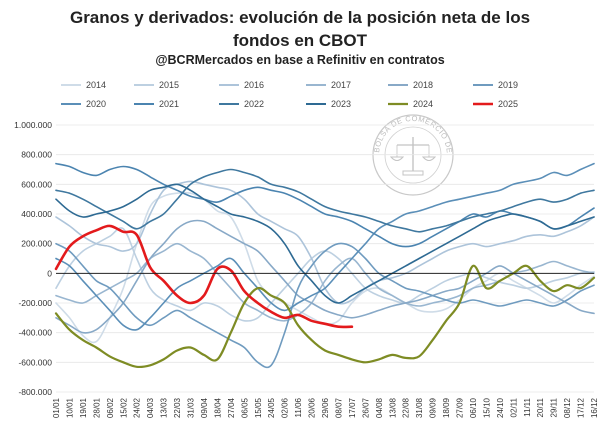 The height and width of the screenshot is (435, 600). I want to click on x-tick-label: 20/11, so click(540, 407).